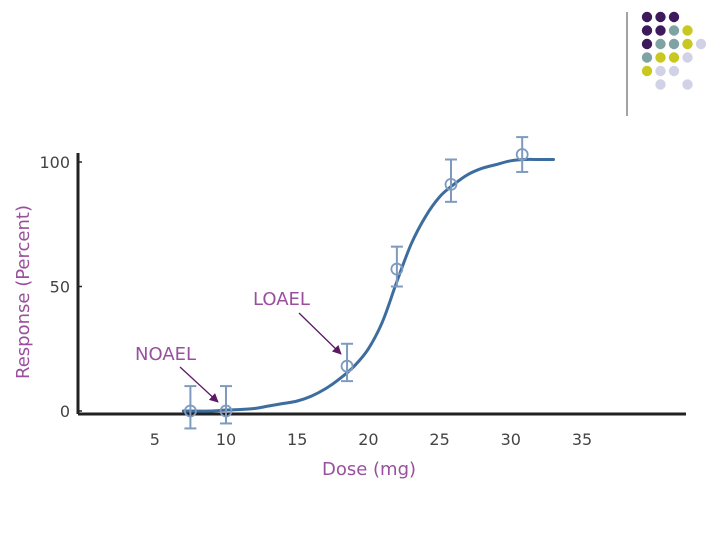 Image resolution: width=720 pixels, height=540 pixels. I want to click on y-axis-title: Response (Percent), so click(23, 292).